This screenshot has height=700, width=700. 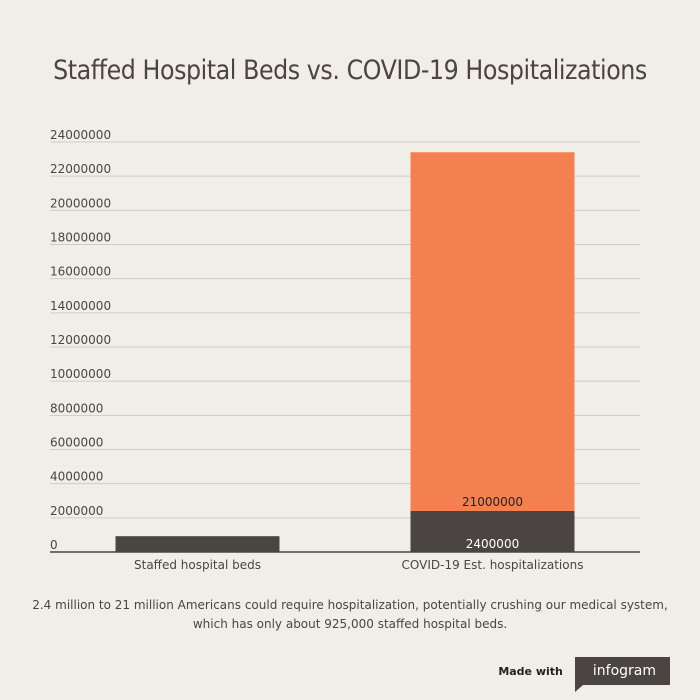 What do you see at coordinates (492, 544) in the screenshot?
I see `data-label: 2400000` at bounding box center [492, 544].